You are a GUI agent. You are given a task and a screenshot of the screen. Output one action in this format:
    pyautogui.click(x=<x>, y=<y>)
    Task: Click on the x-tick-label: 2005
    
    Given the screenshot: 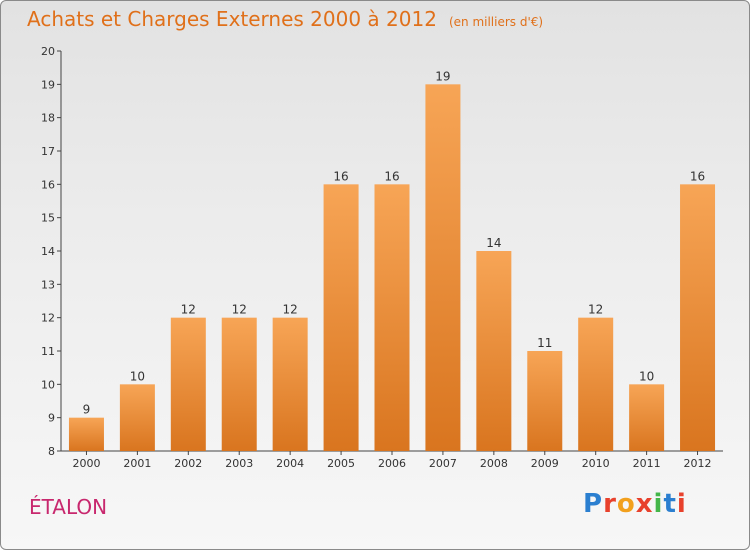 What is the action you would take?
    pyautogui.click(x=341, y=463)
    